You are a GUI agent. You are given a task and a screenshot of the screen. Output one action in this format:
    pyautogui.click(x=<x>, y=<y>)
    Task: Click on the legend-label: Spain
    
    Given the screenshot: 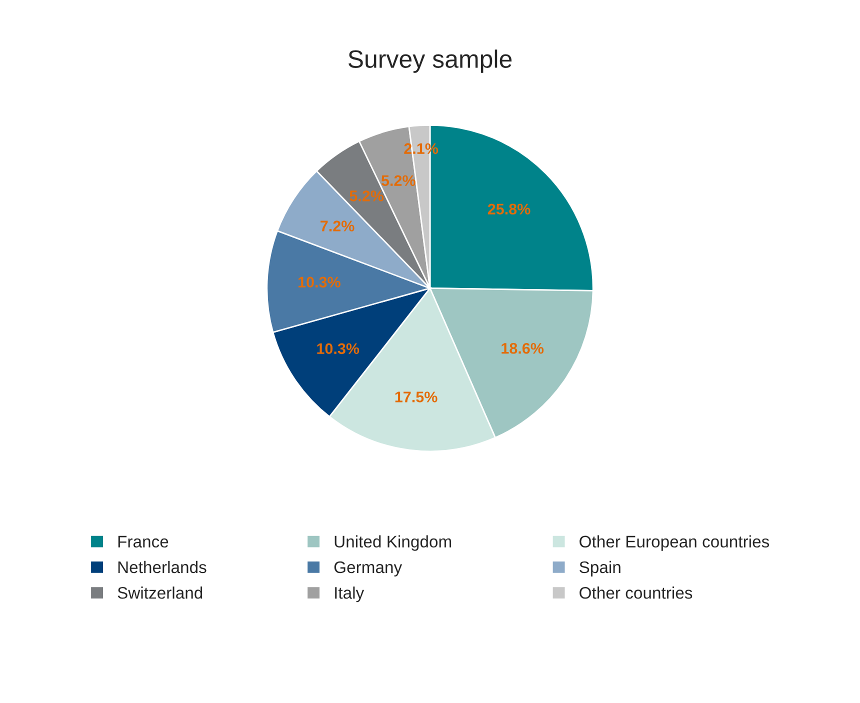 What is the action you would take?
    pyautogui.click(x=600, y=568)
    